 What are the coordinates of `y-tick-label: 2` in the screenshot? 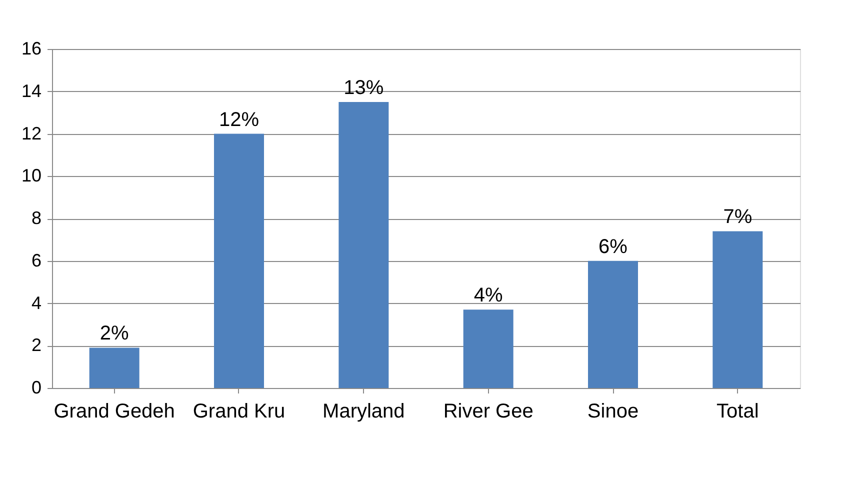 It's located at (36, 345).